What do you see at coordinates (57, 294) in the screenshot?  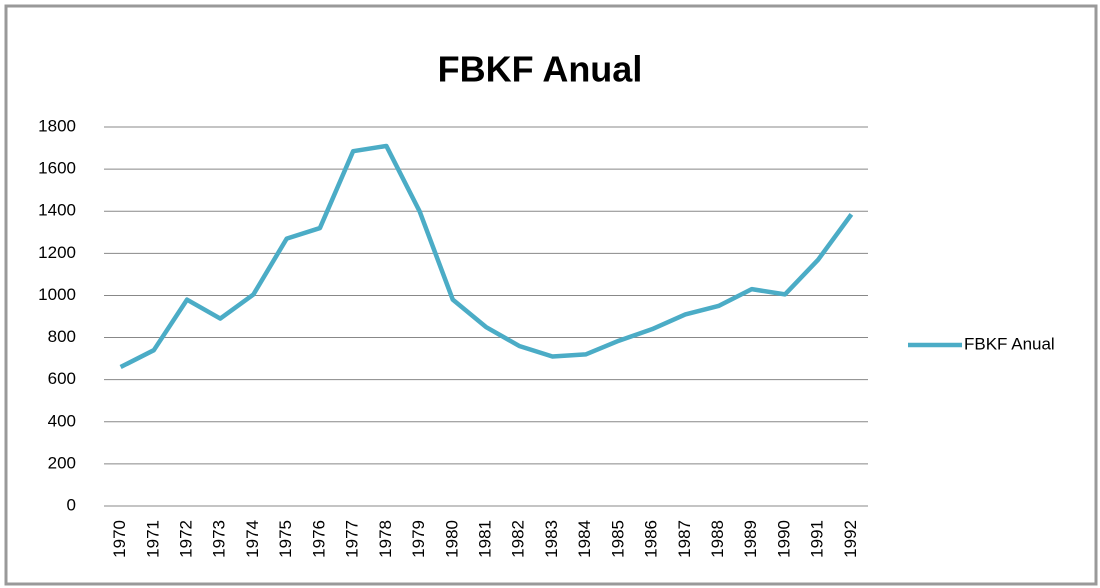 I see `y-tick-label: 1000` at bounding box center [57, 294].